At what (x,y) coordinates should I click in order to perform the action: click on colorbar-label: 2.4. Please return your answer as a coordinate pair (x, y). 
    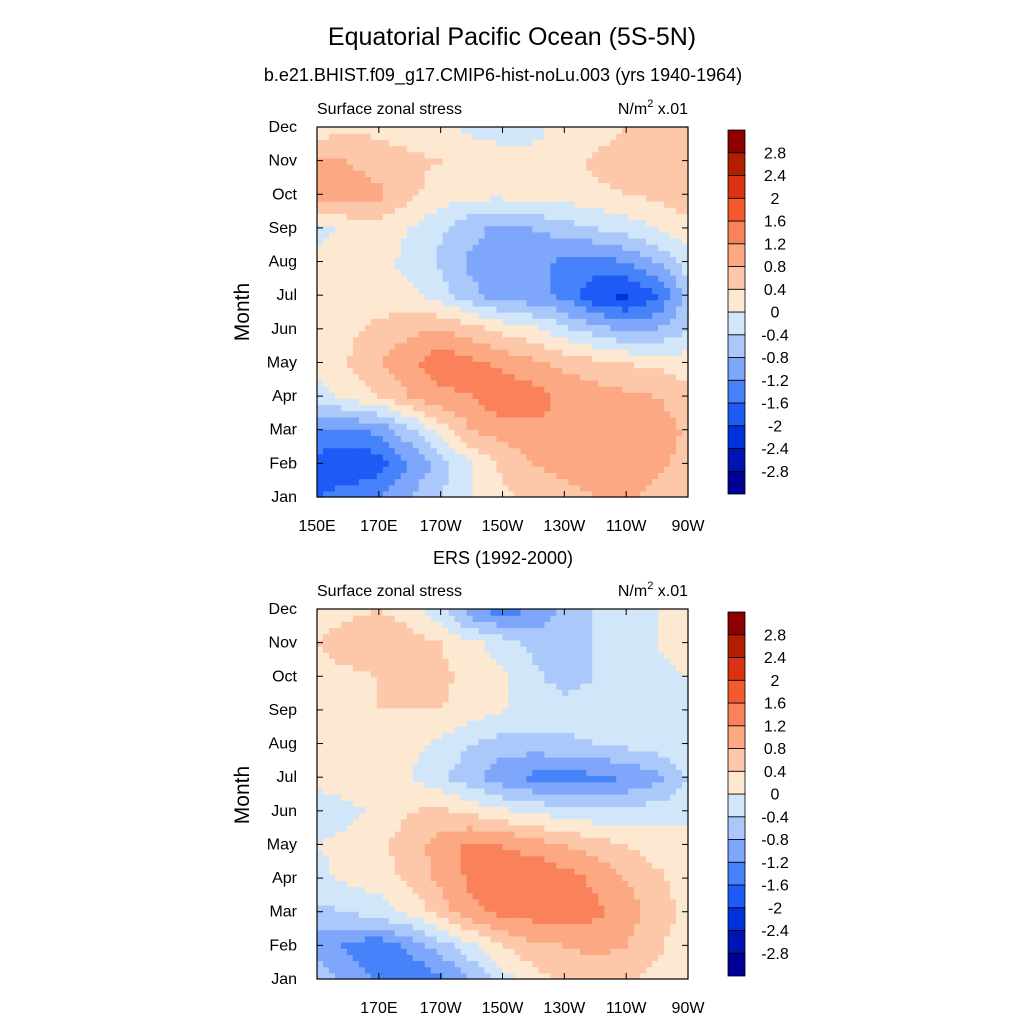
    Looking at the image, I should click on (775, 176).